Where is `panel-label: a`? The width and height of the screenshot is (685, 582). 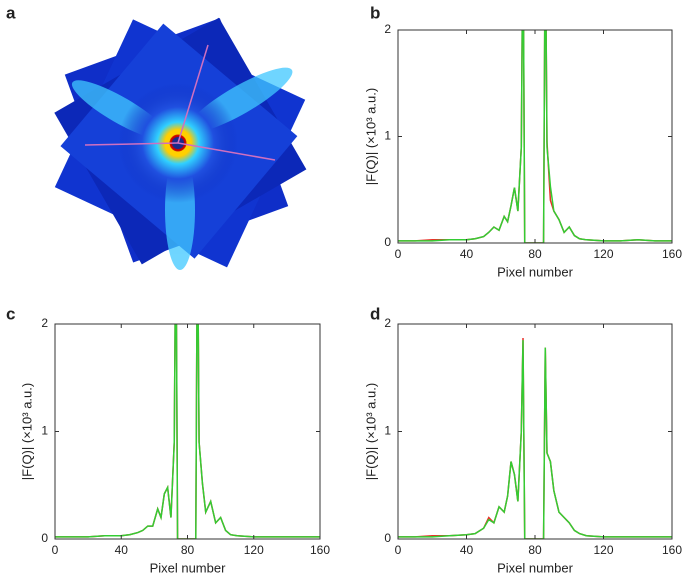
panel-label: a is located at coordinates (11, 12).